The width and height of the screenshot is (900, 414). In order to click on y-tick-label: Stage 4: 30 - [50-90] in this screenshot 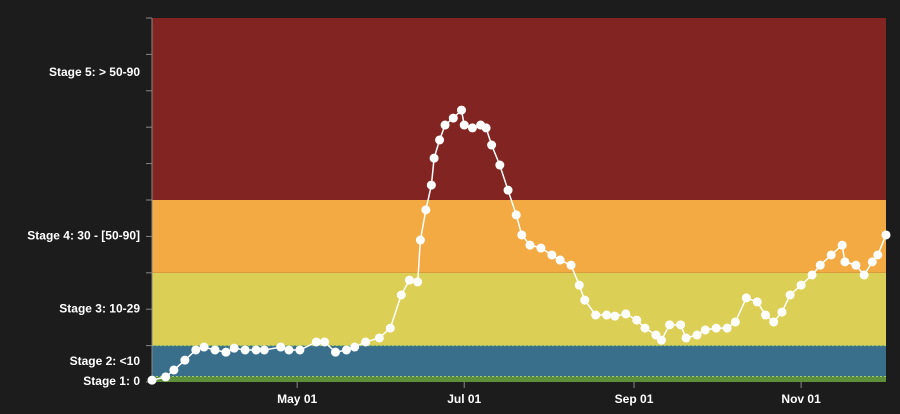, I will do `click(83, 236)`.